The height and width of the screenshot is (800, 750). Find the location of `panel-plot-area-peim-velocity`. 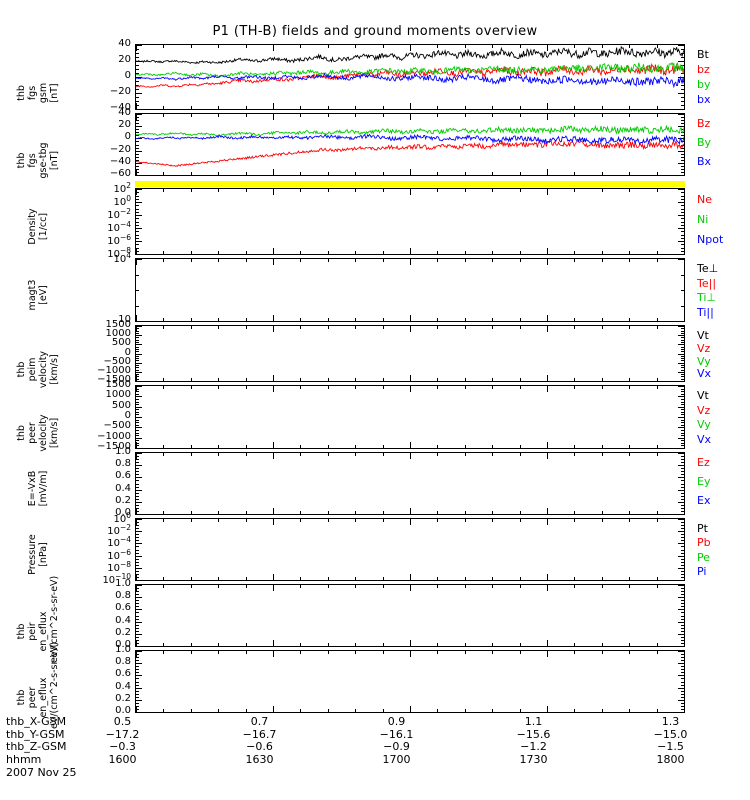

panel-plot-area-peim-velocity is located at coordinates (410, 353).